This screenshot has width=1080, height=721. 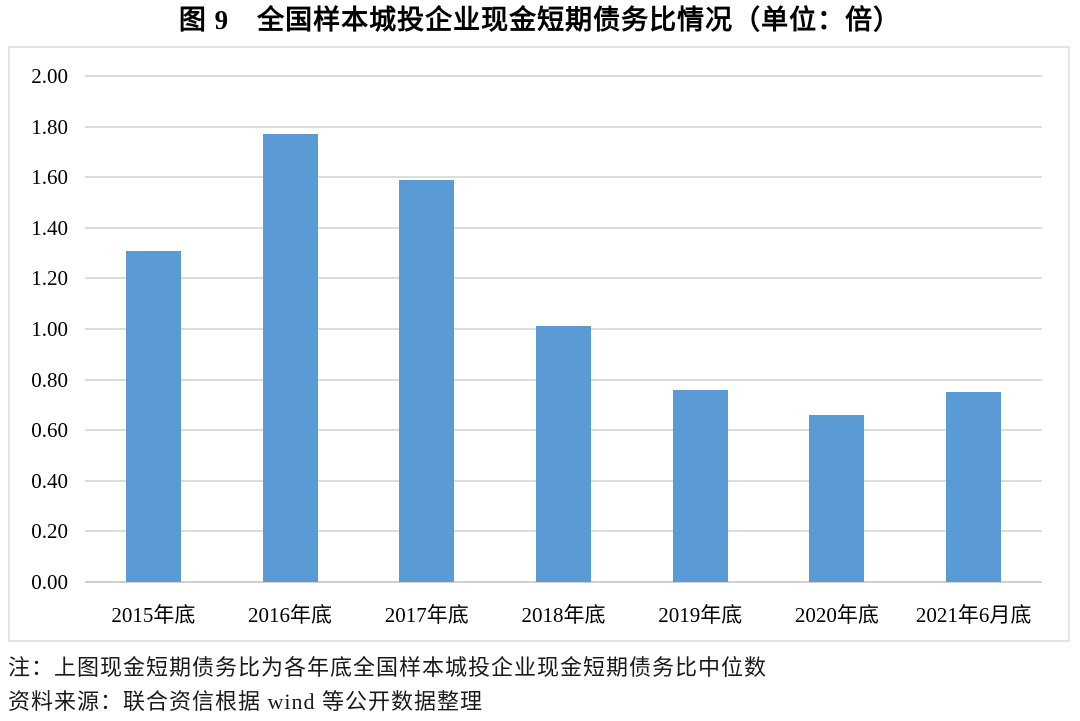 What do you see at coordinates (563, 615) in the screenshot?
I see `x-tick-label: 2018年底` at bounding box center [563, 615].